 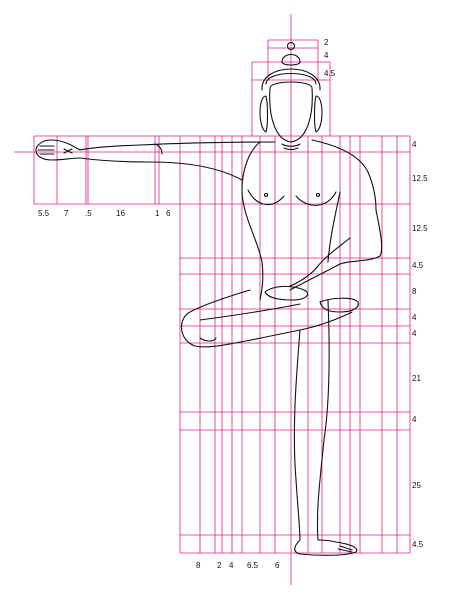 What do you see at coordinates (157, 213) in the screenshot?
I see `measure-label: 1` at bounding box center [157, 213].